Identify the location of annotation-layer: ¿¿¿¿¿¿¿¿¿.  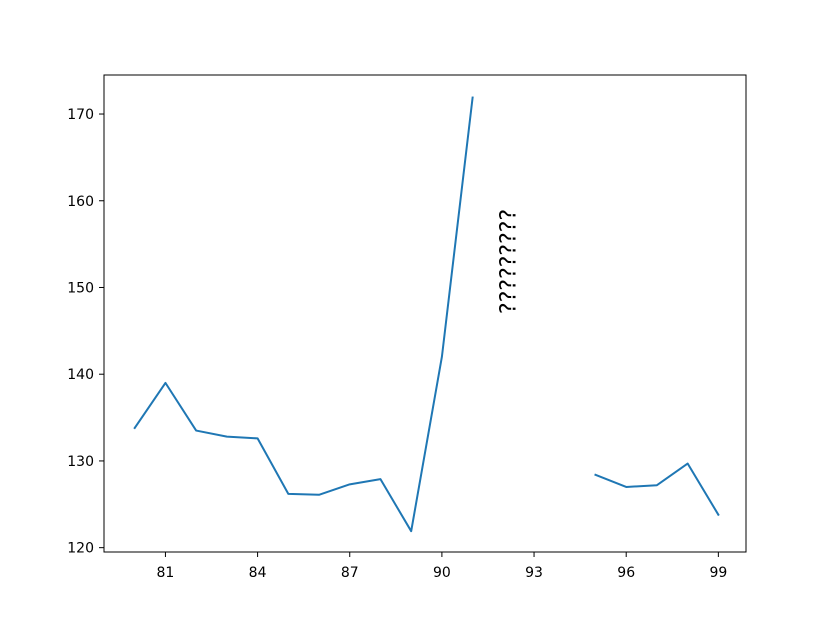
(509, 261).